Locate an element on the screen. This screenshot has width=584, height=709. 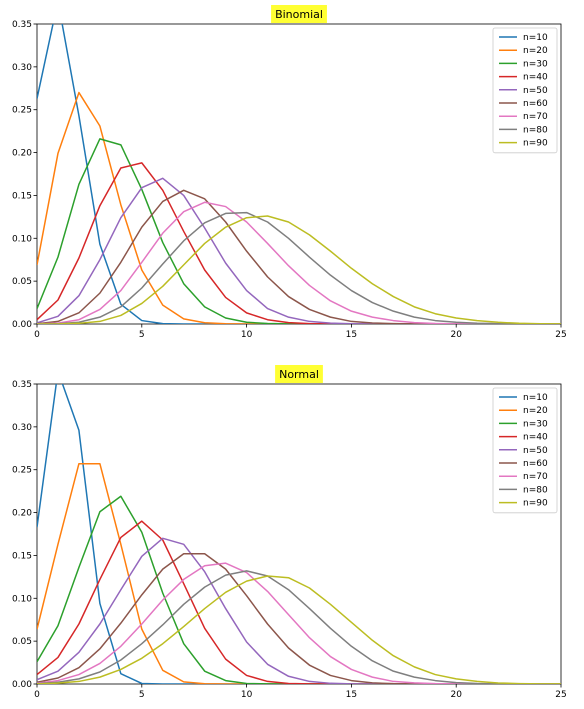
chart-title: Binomial is located at coordinates (299, 14).